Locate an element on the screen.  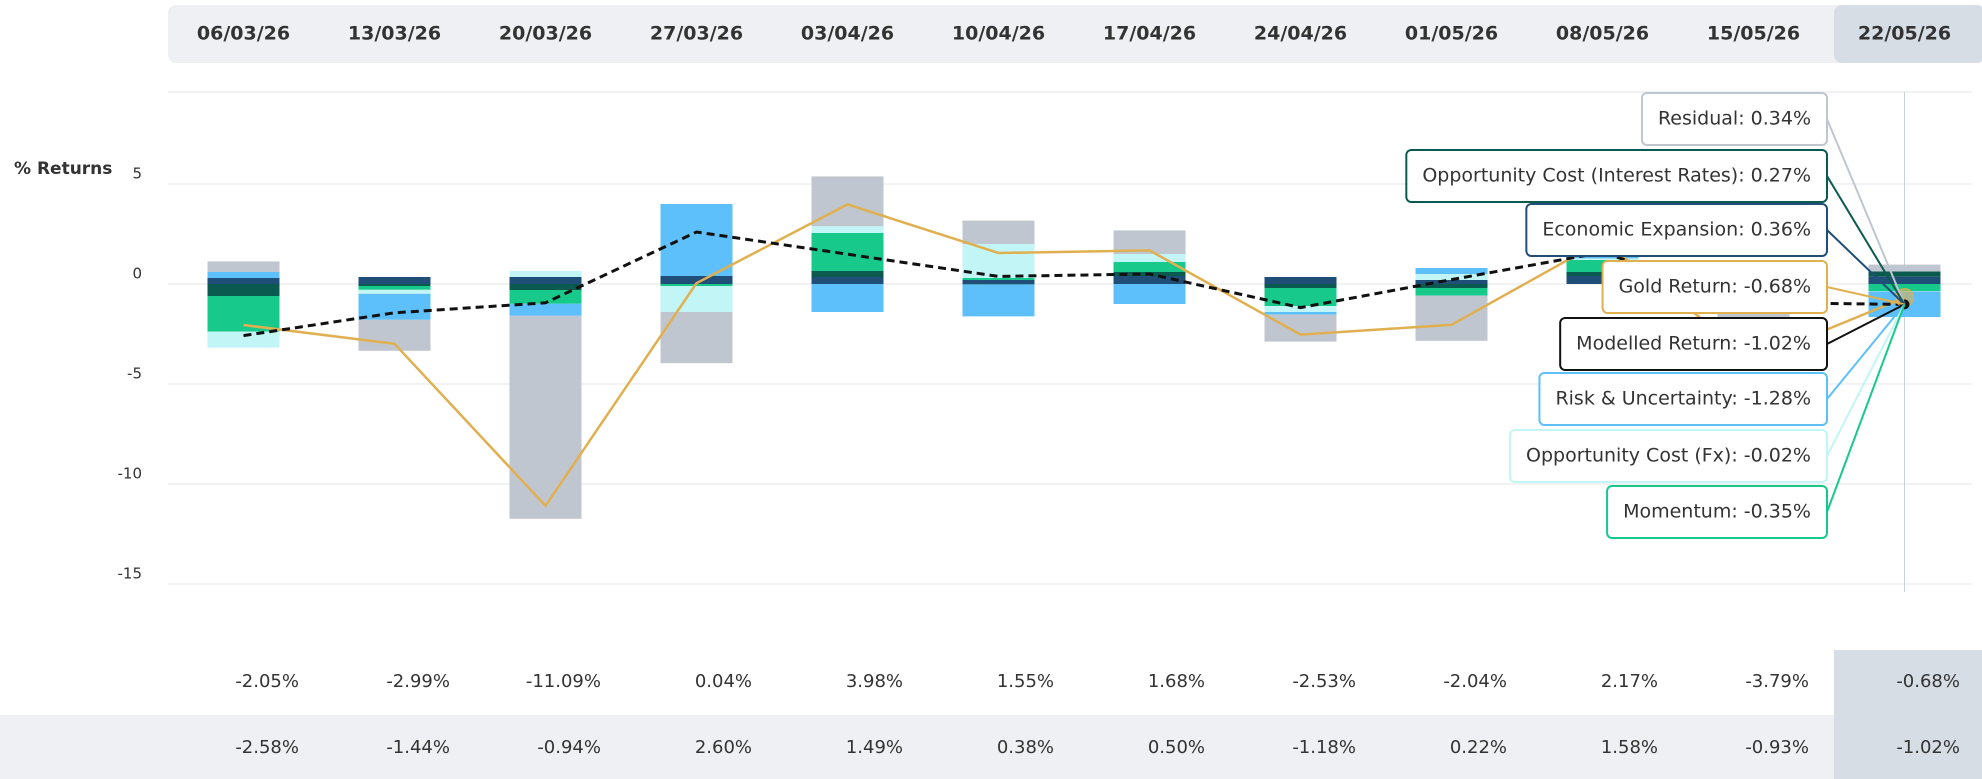
x-tick-label: 10/04/26 is located at coordinates (998, 34).